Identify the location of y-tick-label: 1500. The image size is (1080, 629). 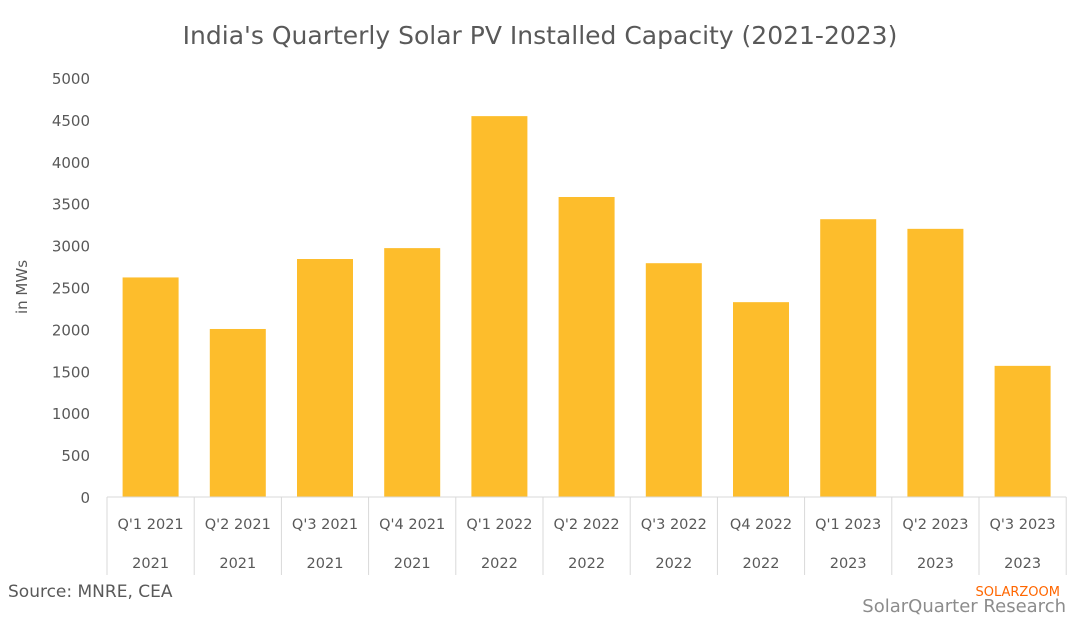
(71, 372).